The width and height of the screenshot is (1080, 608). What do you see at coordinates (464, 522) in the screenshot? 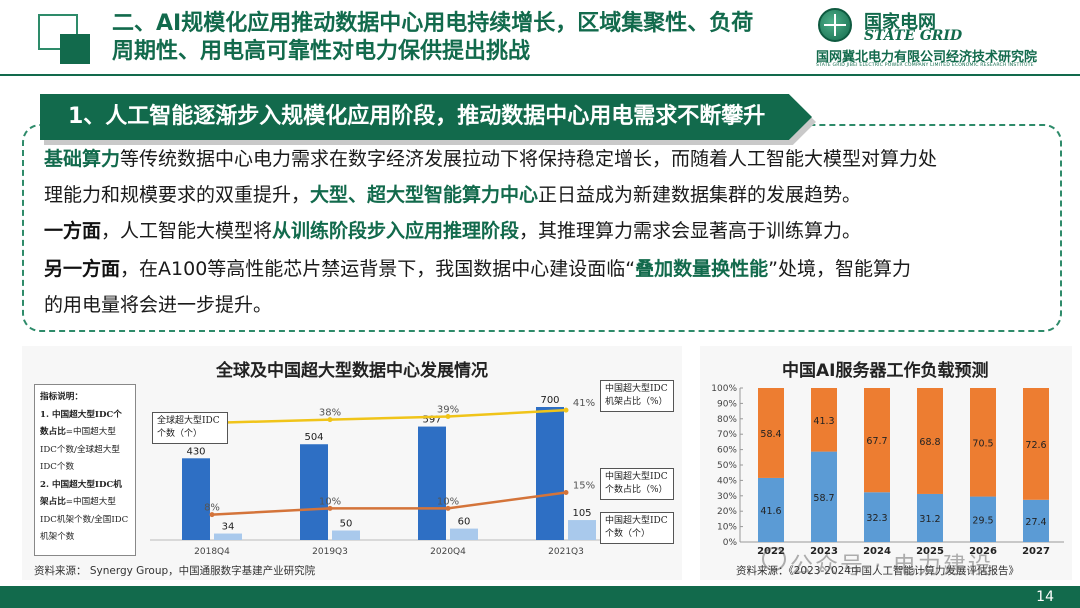
I see `data-label-cn: 60` at bounding box center [464, 522].